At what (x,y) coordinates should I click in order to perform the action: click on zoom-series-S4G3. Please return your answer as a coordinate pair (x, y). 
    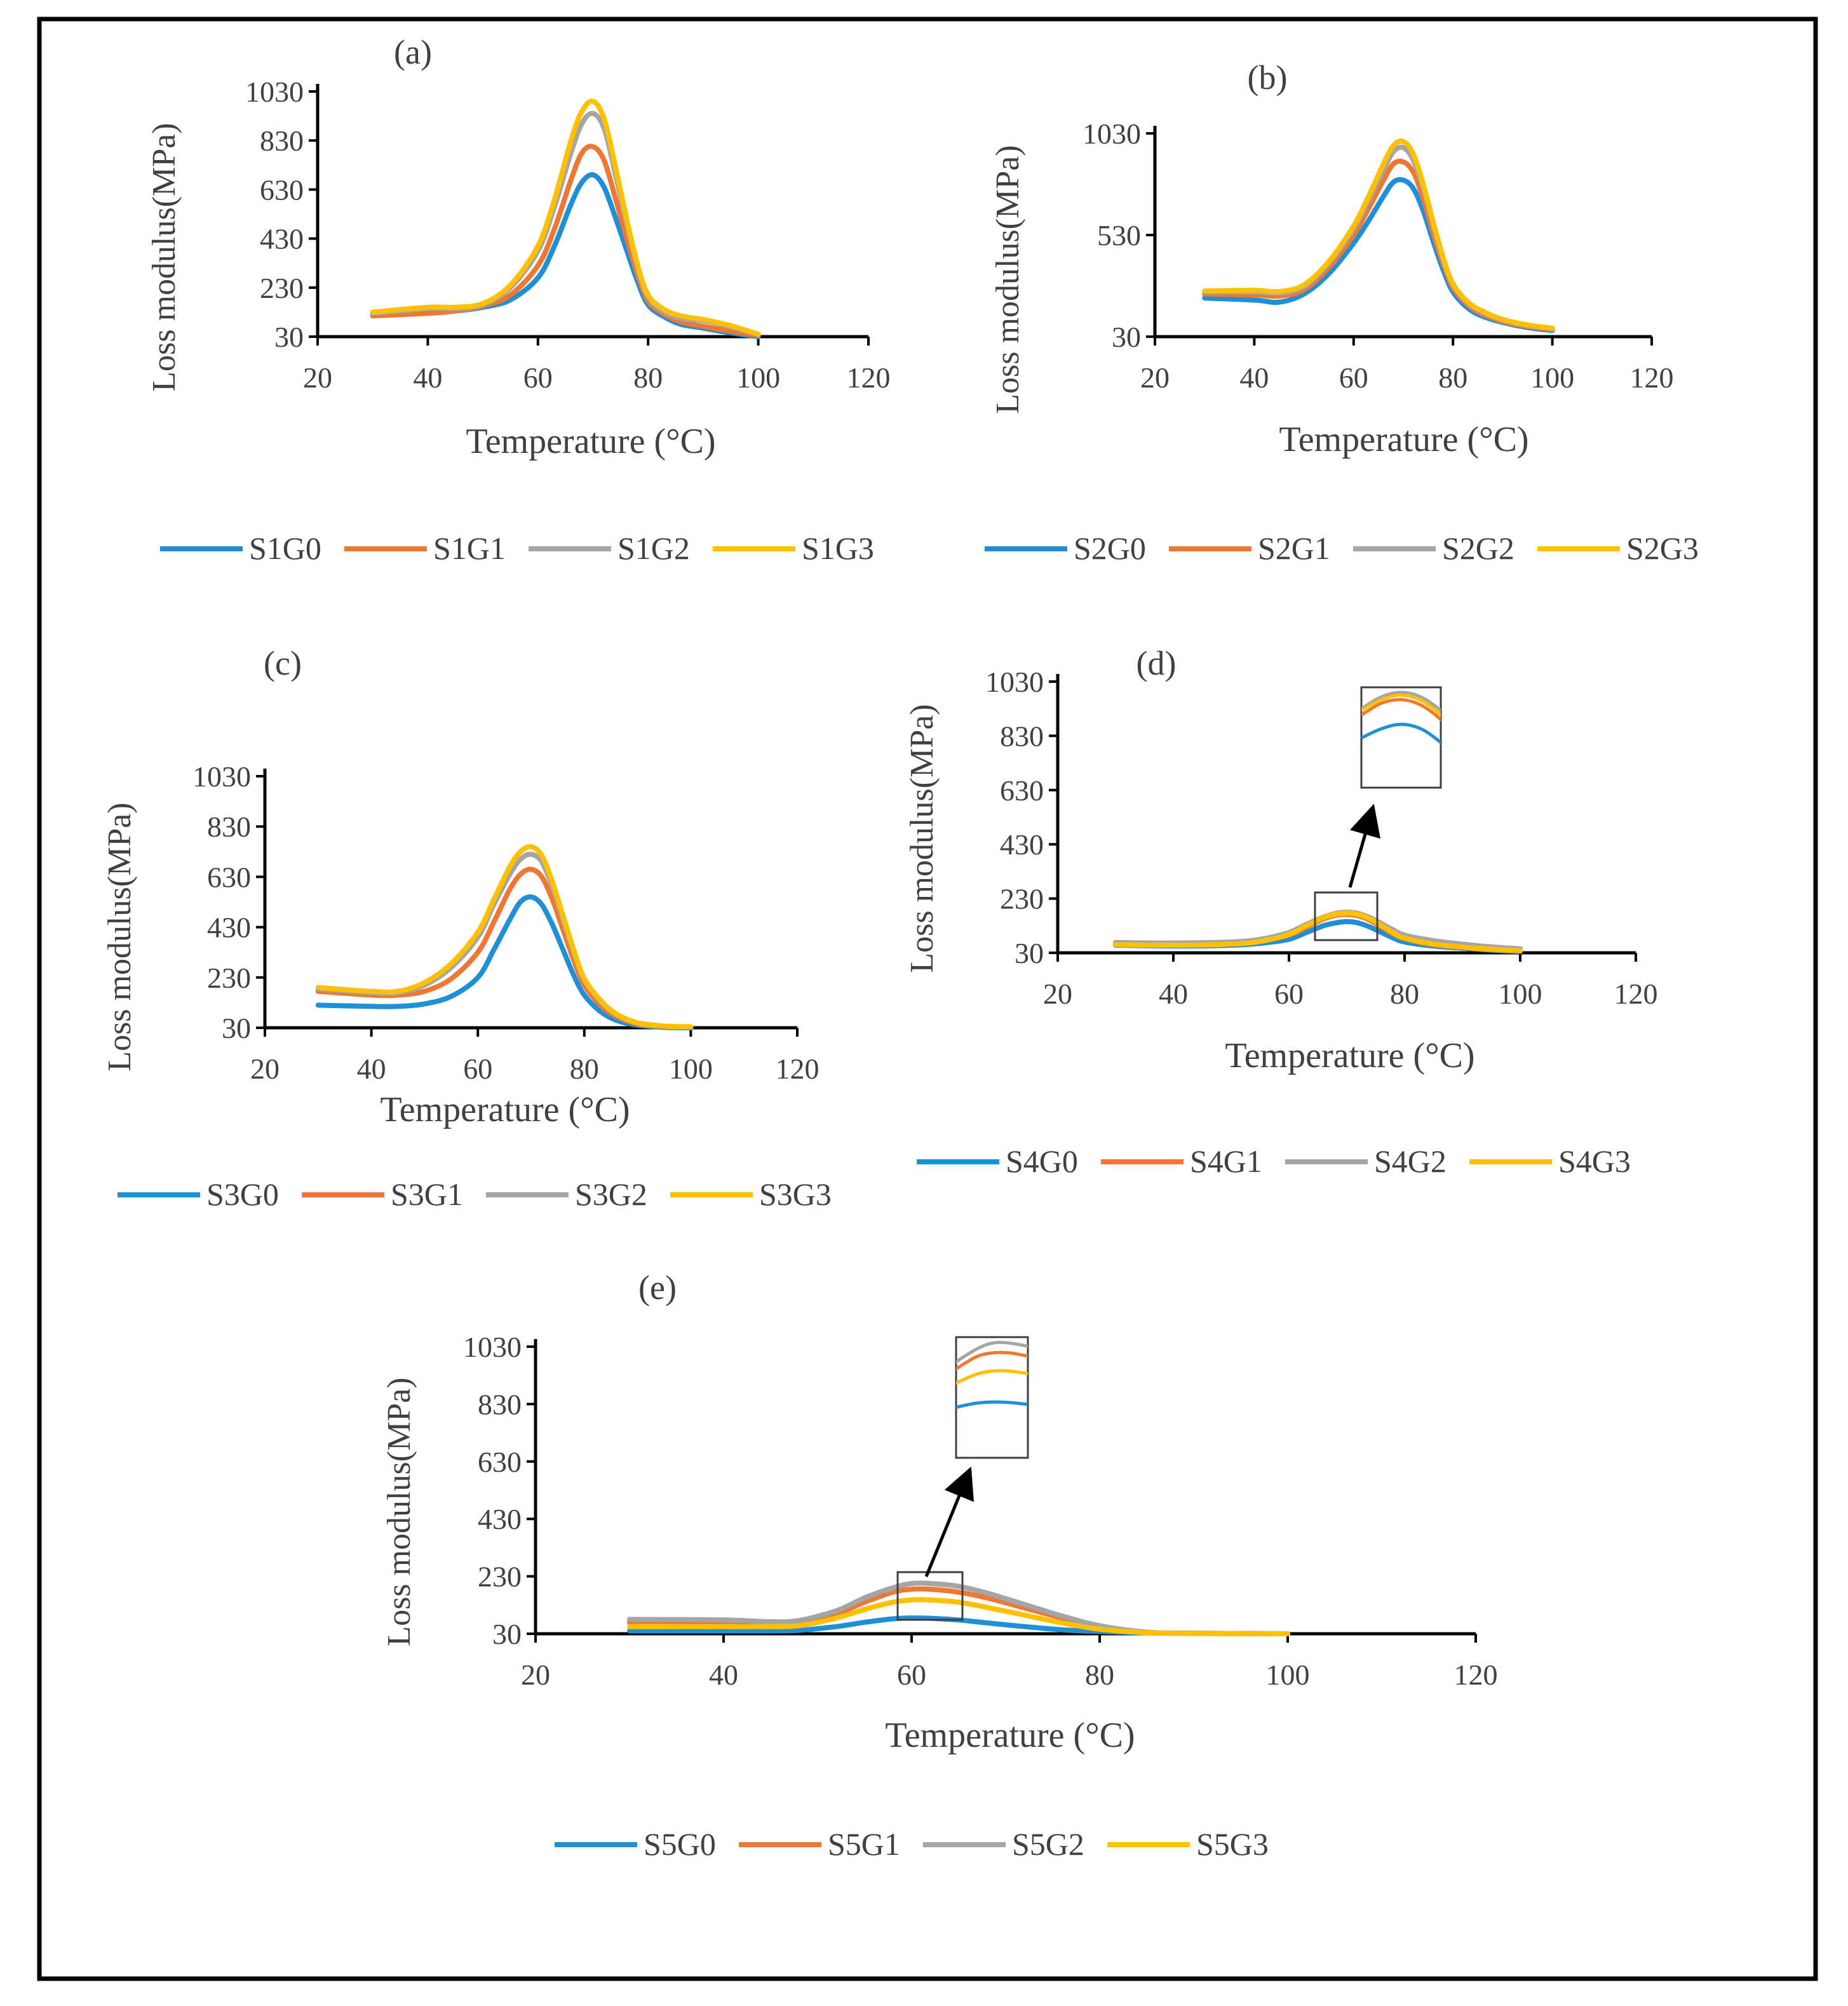
    Looking at the image, I should click on (1401, 705).